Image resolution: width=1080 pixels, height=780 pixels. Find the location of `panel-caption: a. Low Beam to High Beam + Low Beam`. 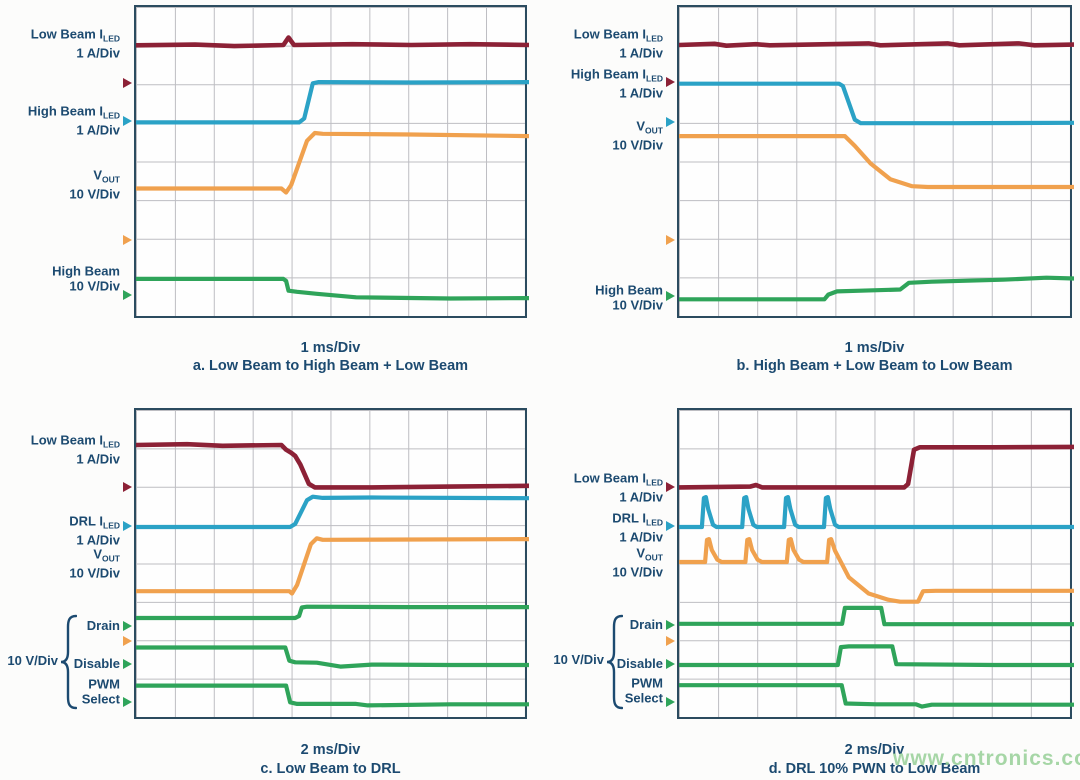

panel-caption: a. Low Beam to High Beam + Low Beam is located at coordinates (330, 366).